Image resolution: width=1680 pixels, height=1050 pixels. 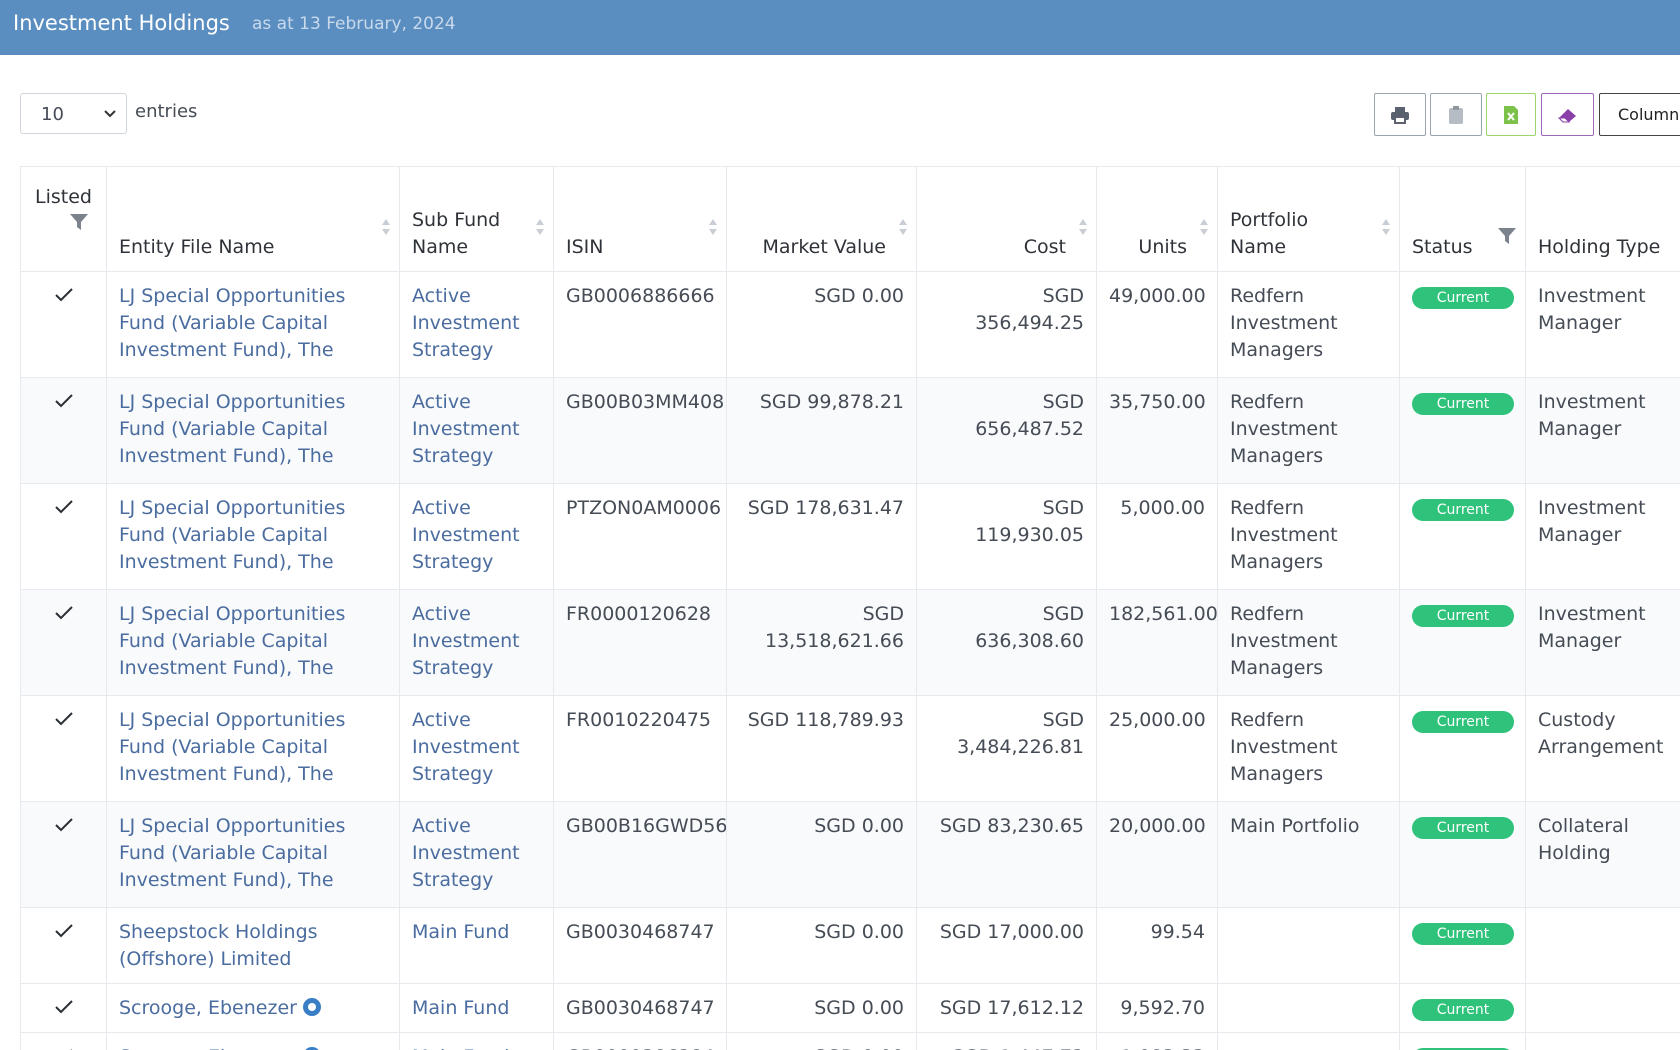 What do you see at coordinates (1603, 946) in the screenshot?
I see `cell-holding-type` at bounding box center [1603, 946].